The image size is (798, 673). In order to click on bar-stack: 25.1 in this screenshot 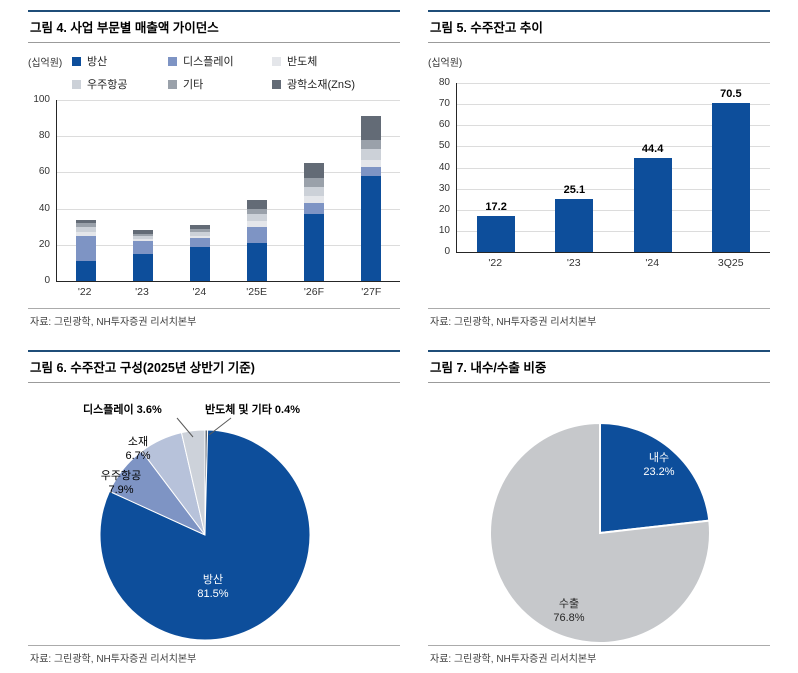, I will do `click(574, 218)`.